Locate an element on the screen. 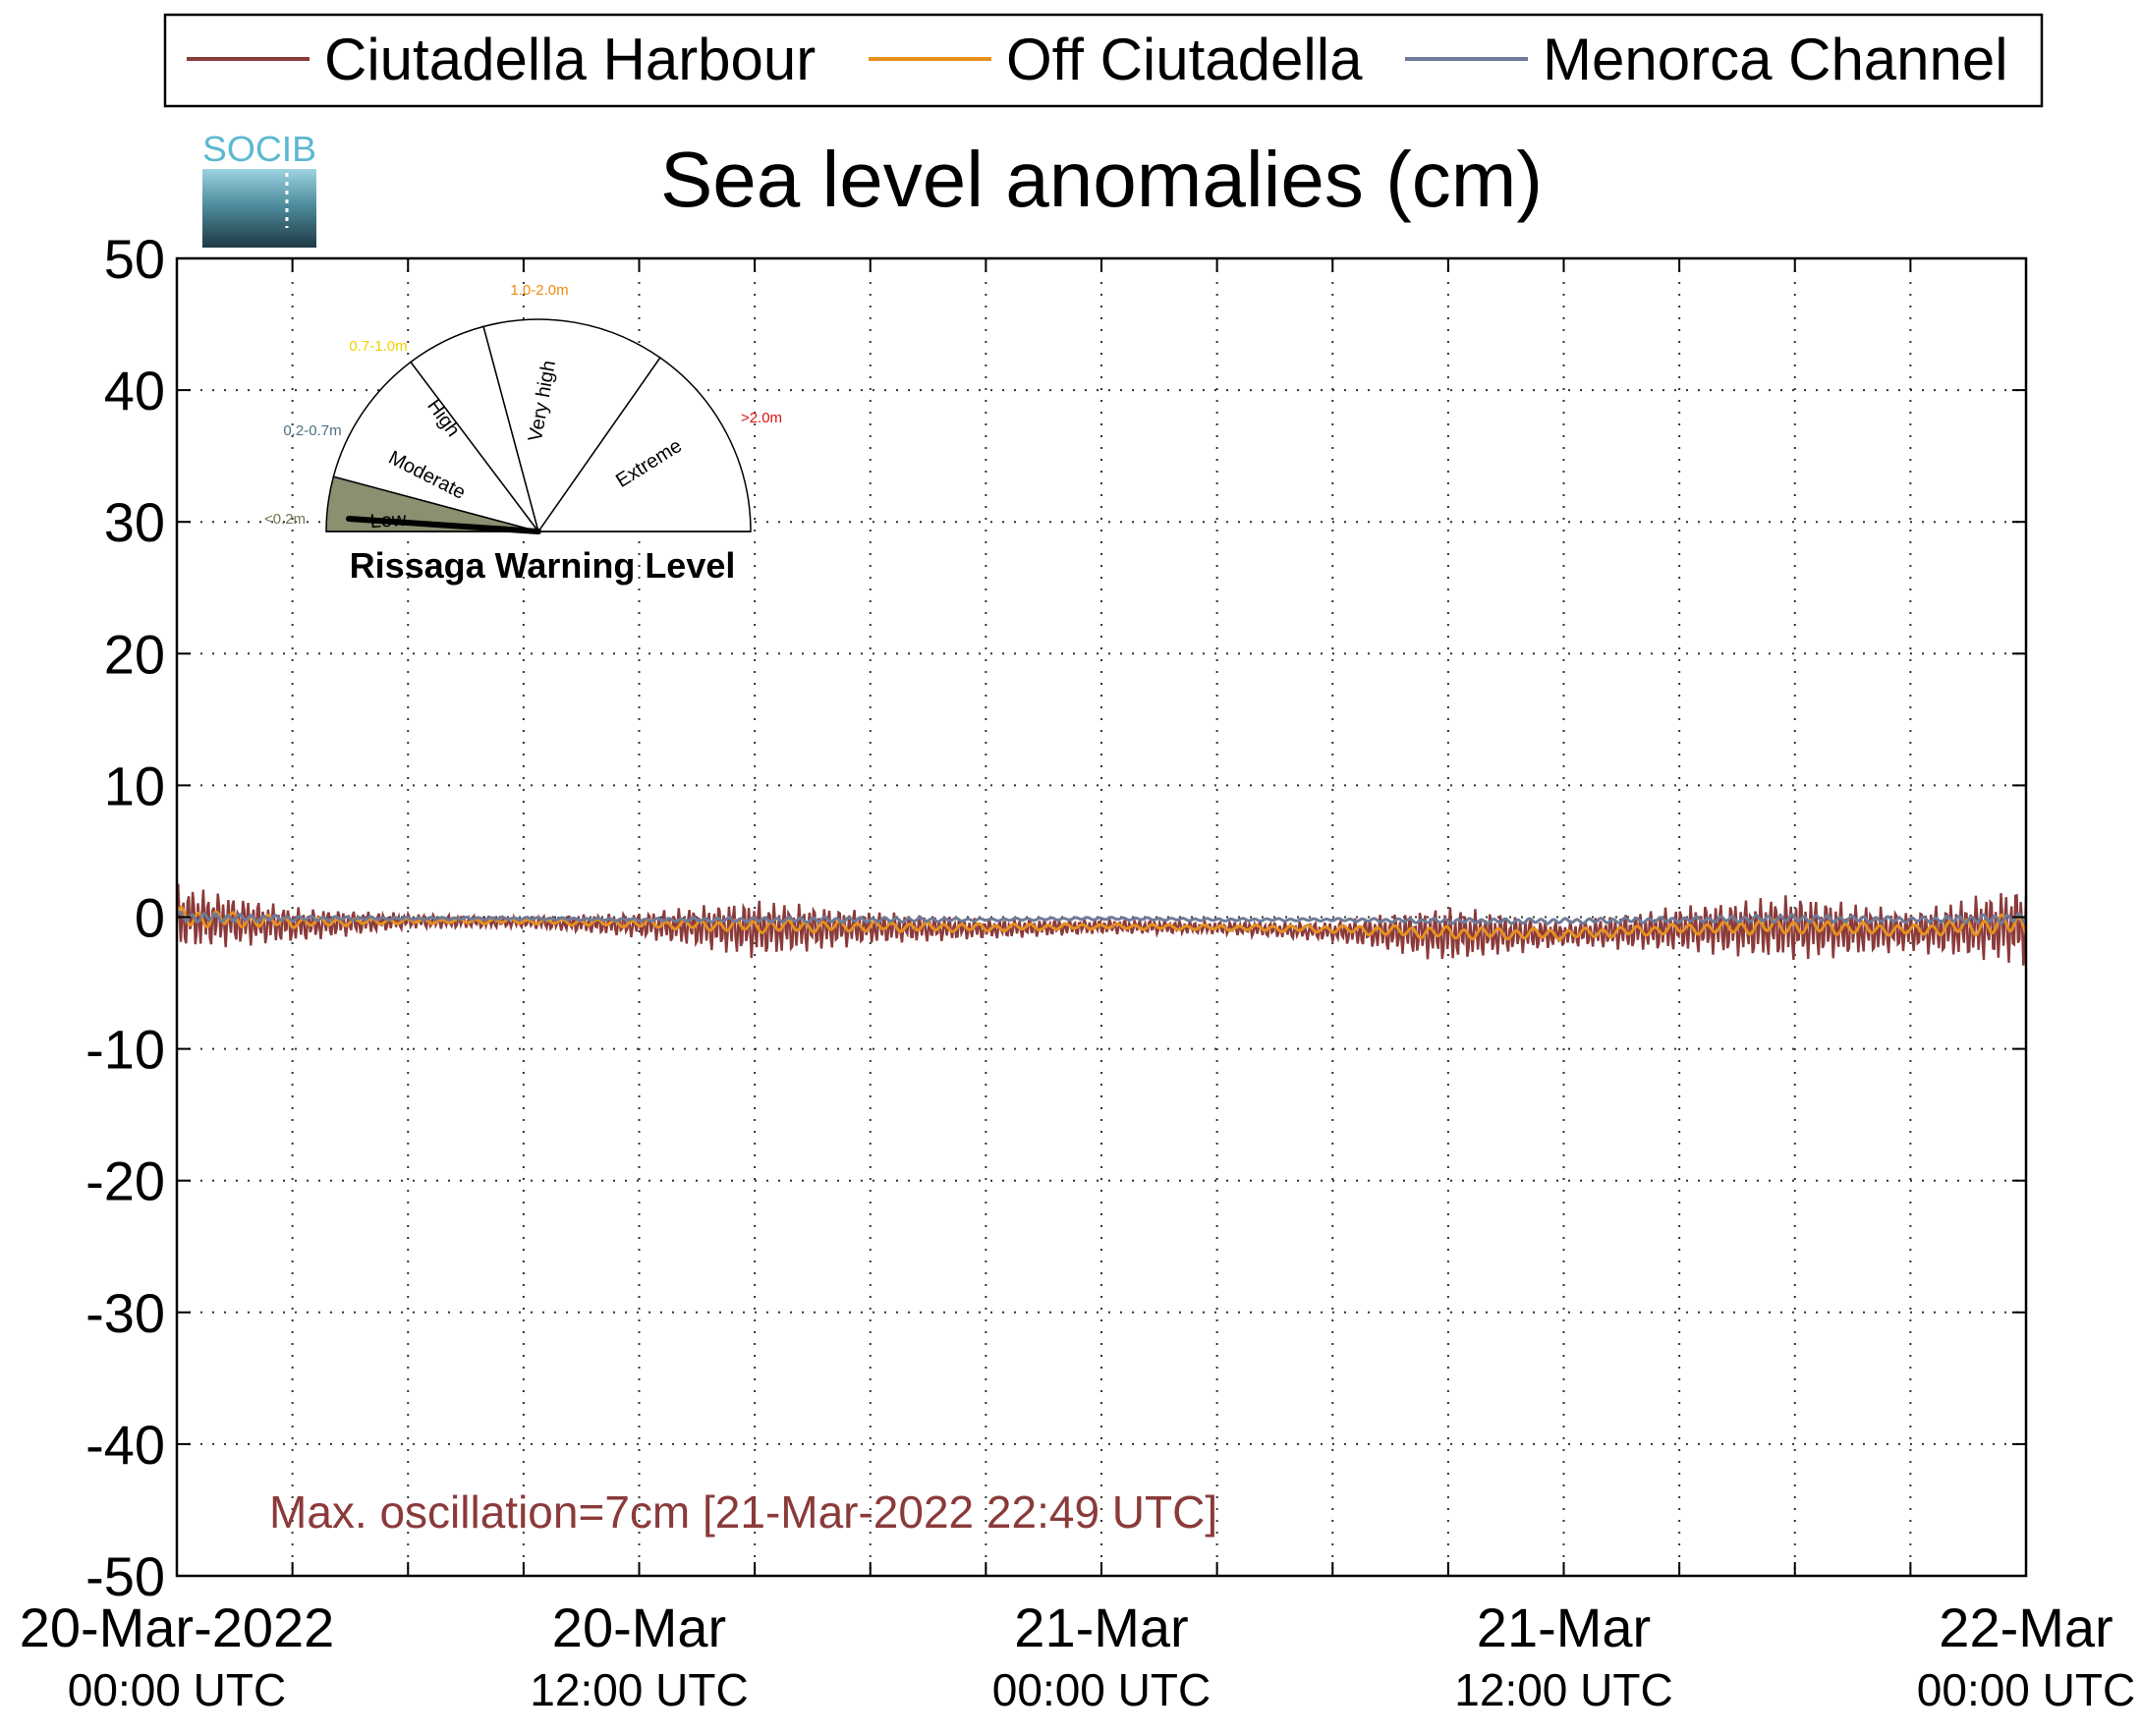  y-tick-label: 50 is located at coordinates (134, 259).